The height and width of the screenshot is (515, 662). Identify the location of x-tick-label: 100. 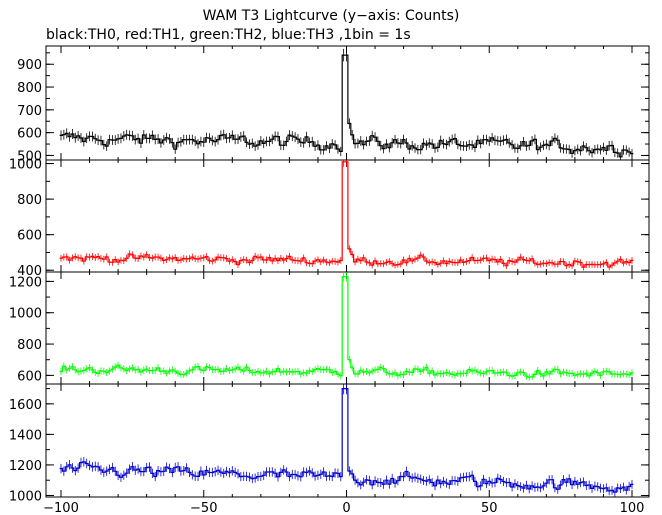
(632, 508).